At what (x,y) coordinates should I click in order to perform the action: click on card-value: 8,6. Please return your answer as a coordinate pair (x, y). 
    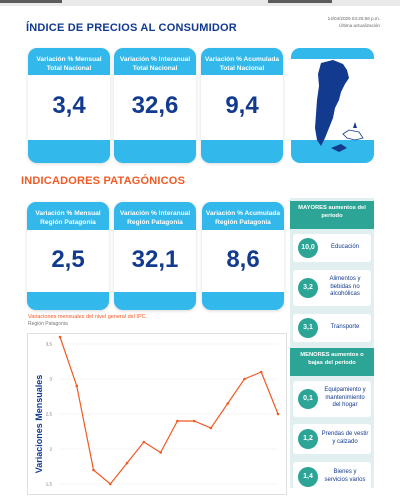
    Looking at the image, I should click on (243, 259).